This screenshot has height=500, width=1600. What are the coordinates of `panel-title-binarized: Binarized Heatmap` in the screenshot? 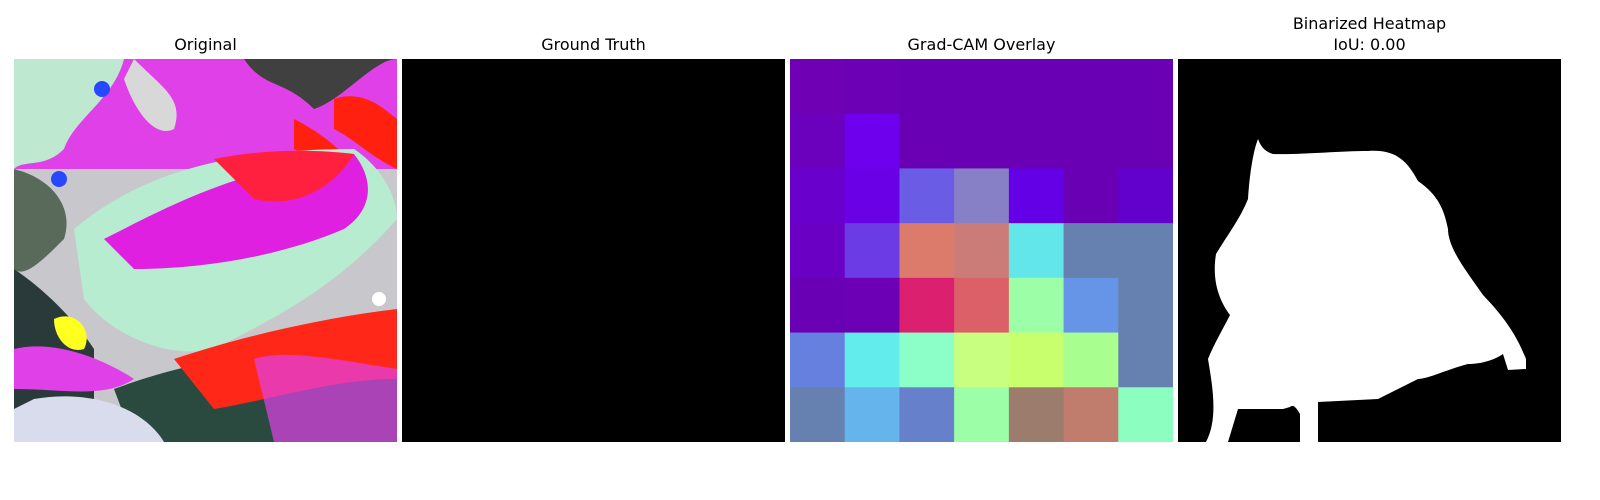 It's located at (1369, 23).